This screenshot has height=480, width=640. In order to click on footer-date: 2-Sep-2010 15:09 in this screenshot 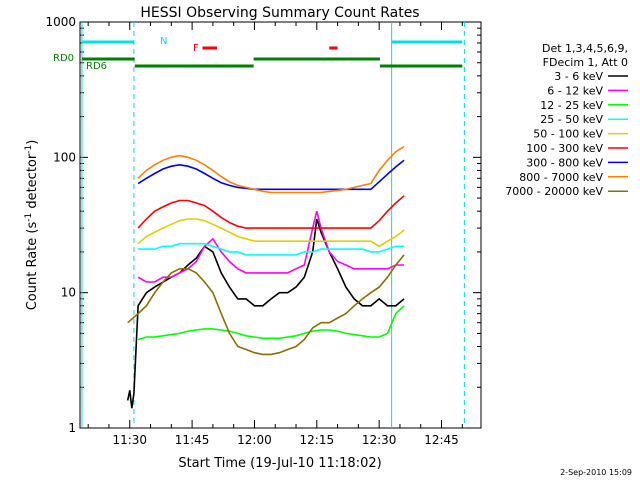, I will do `click(596, 472)`.